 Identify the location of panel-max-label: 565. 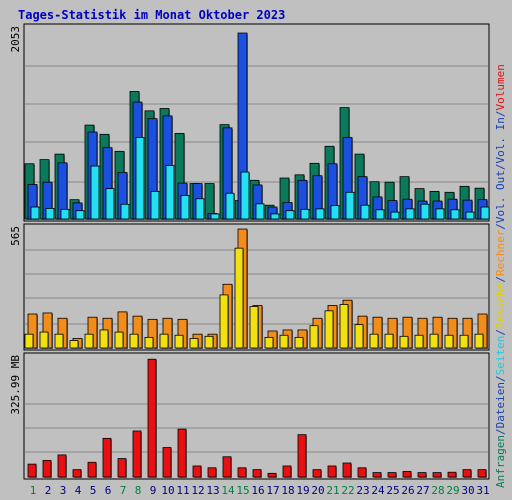
(15, 236).